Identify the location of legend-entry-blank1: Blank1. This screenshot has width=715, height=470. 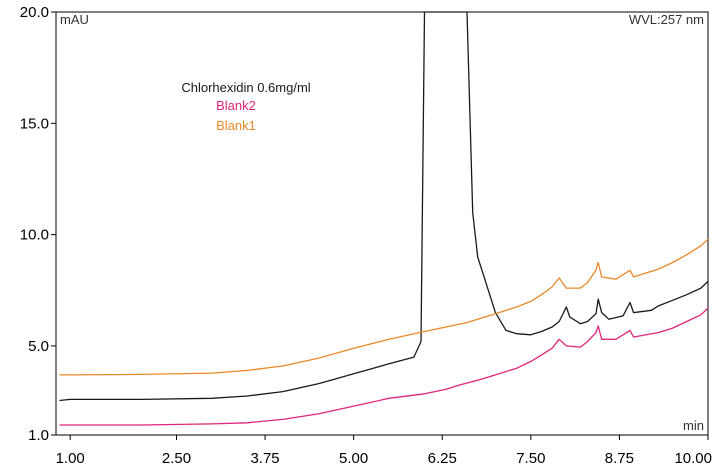
(236, 125).